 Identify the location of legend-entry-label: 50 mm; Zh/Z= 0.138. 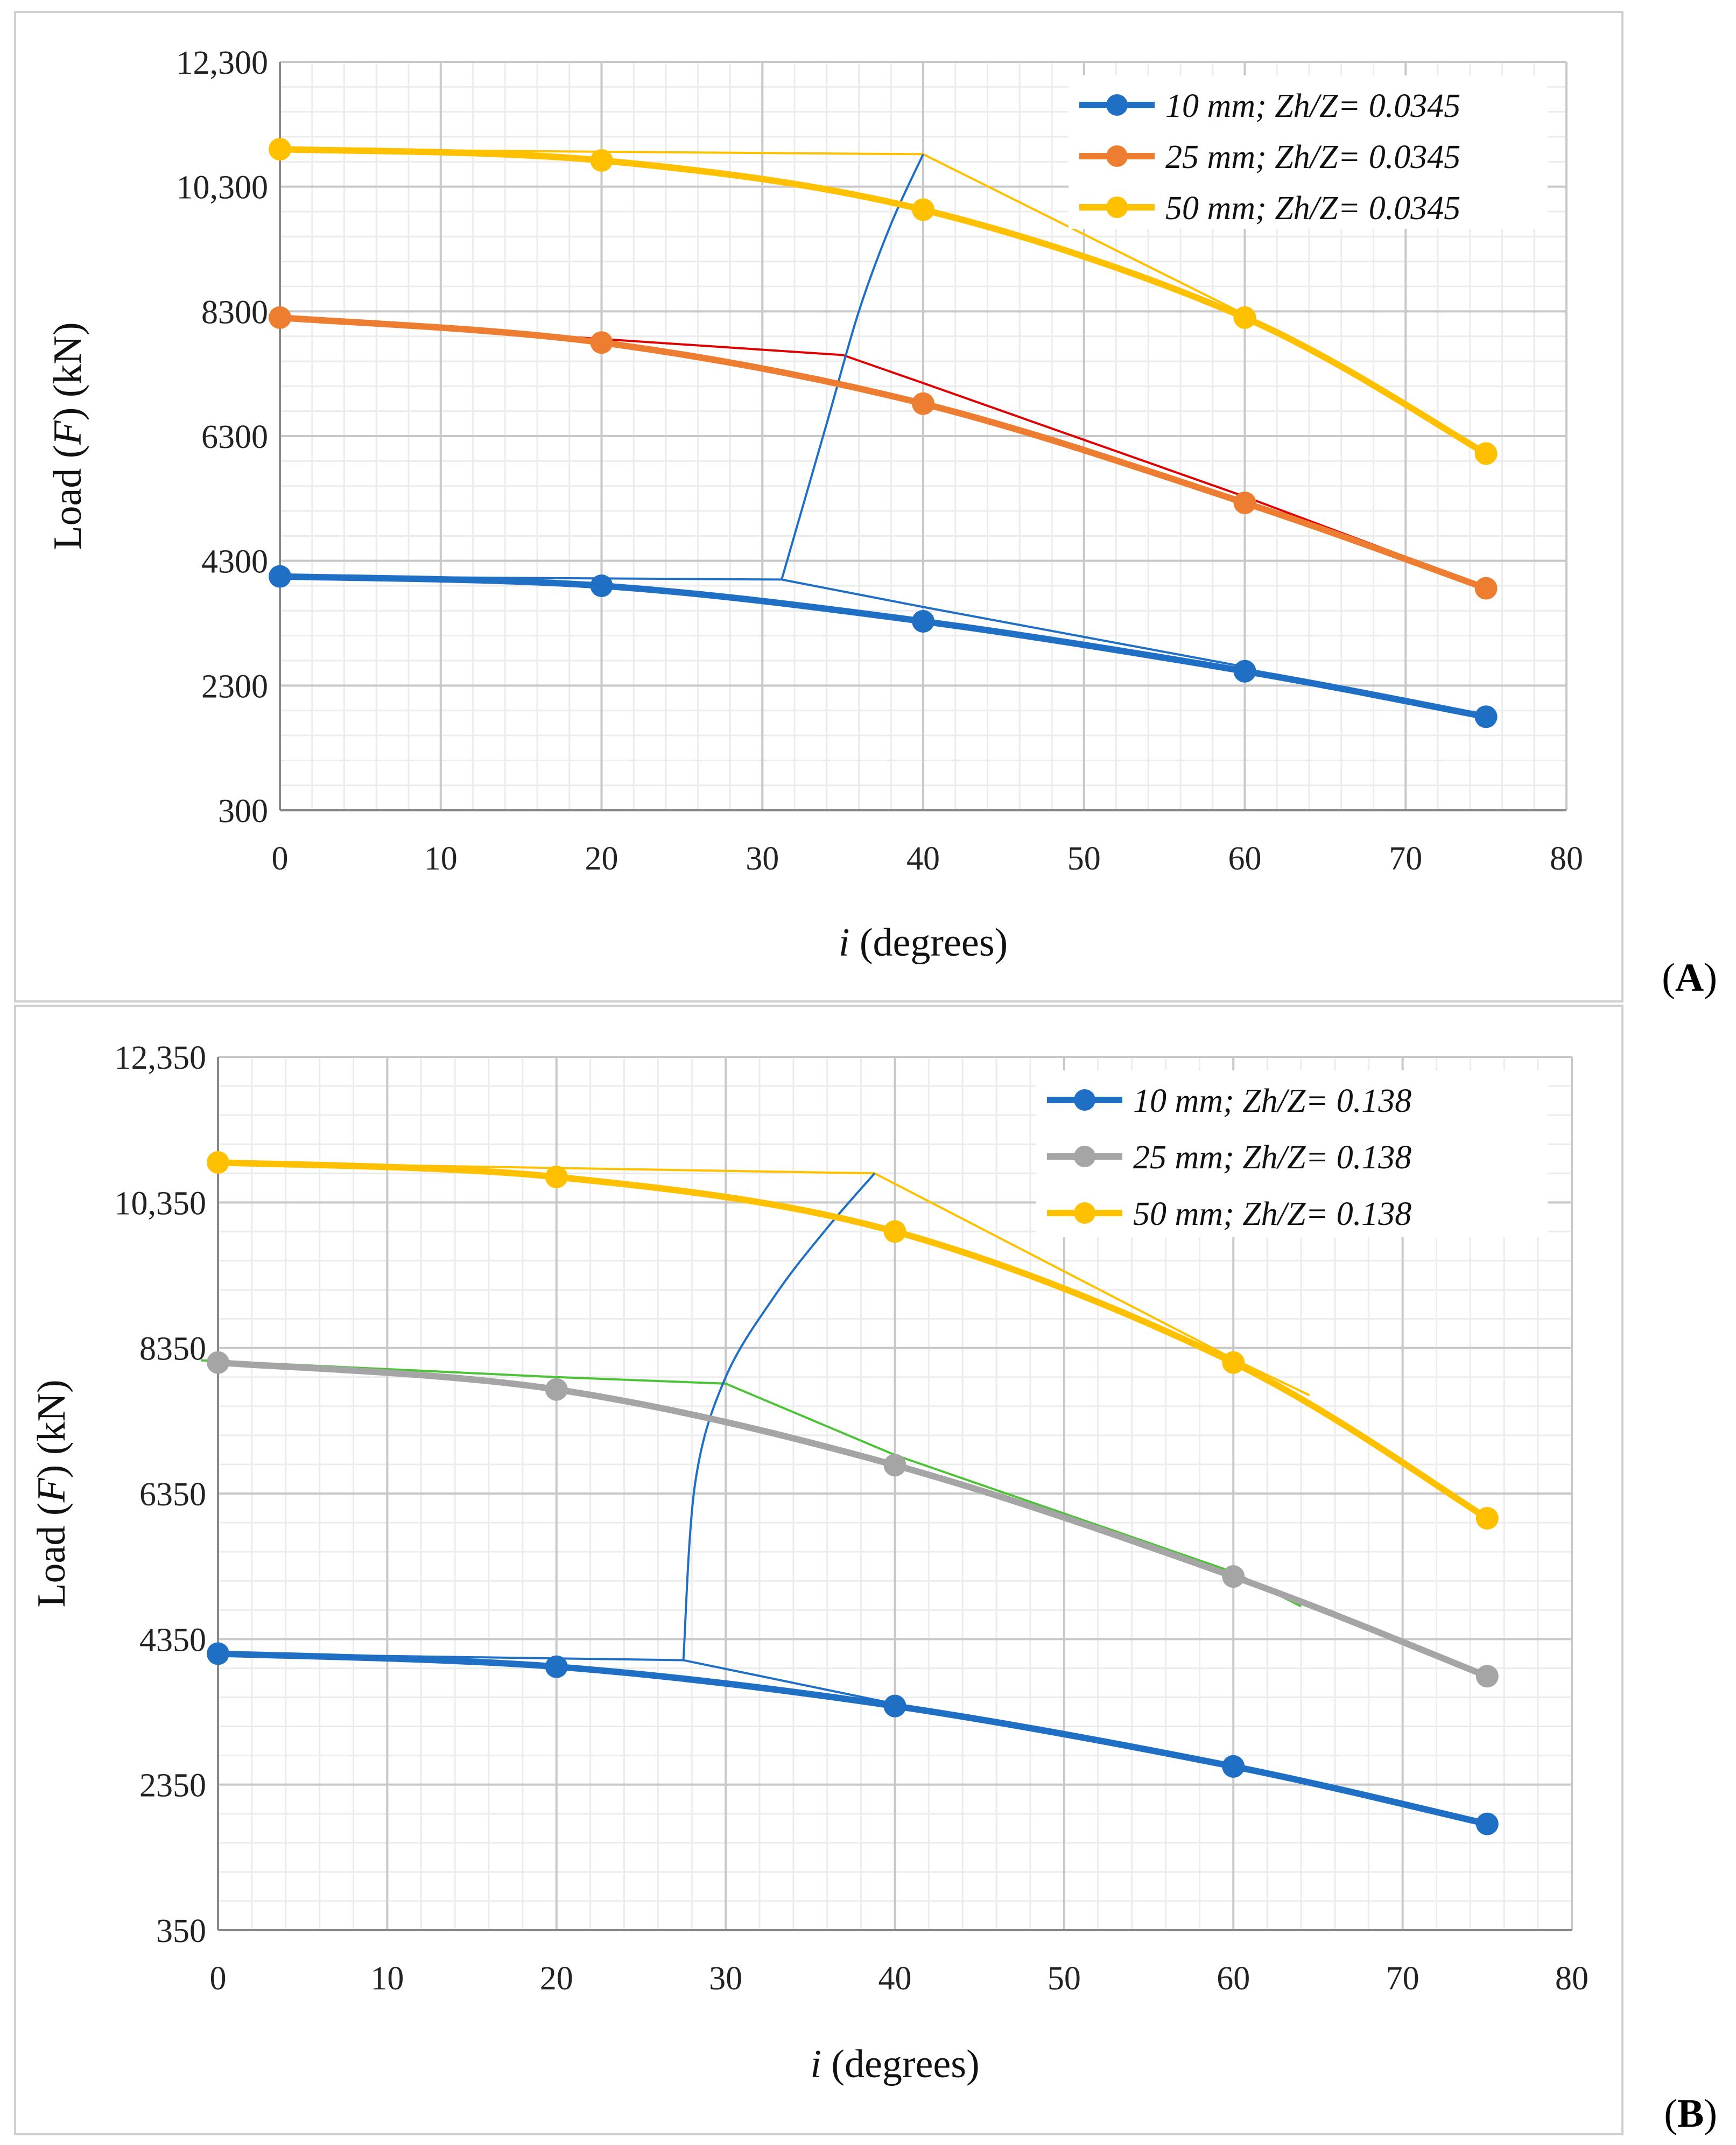
(1272, 1214).